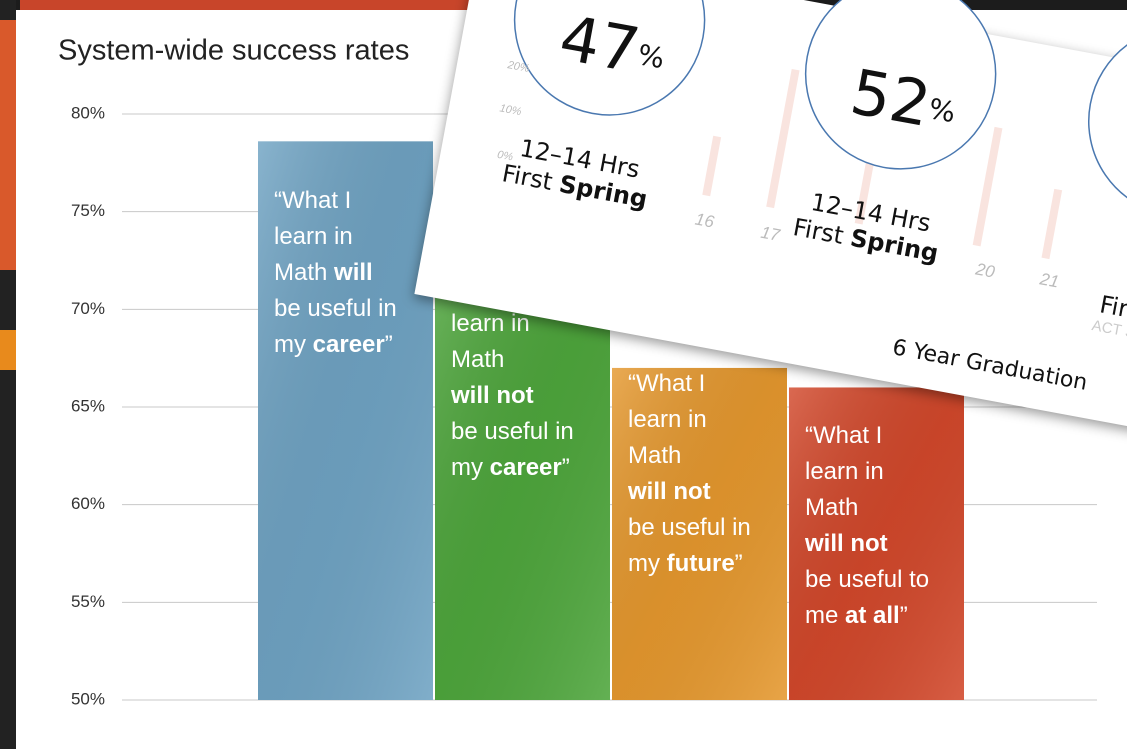 This screenshot has width=1127, height=749. What do you see at coordinates (701, 563) in the screenshot?
I see `text-run: future` at bounding box center [701, 563].